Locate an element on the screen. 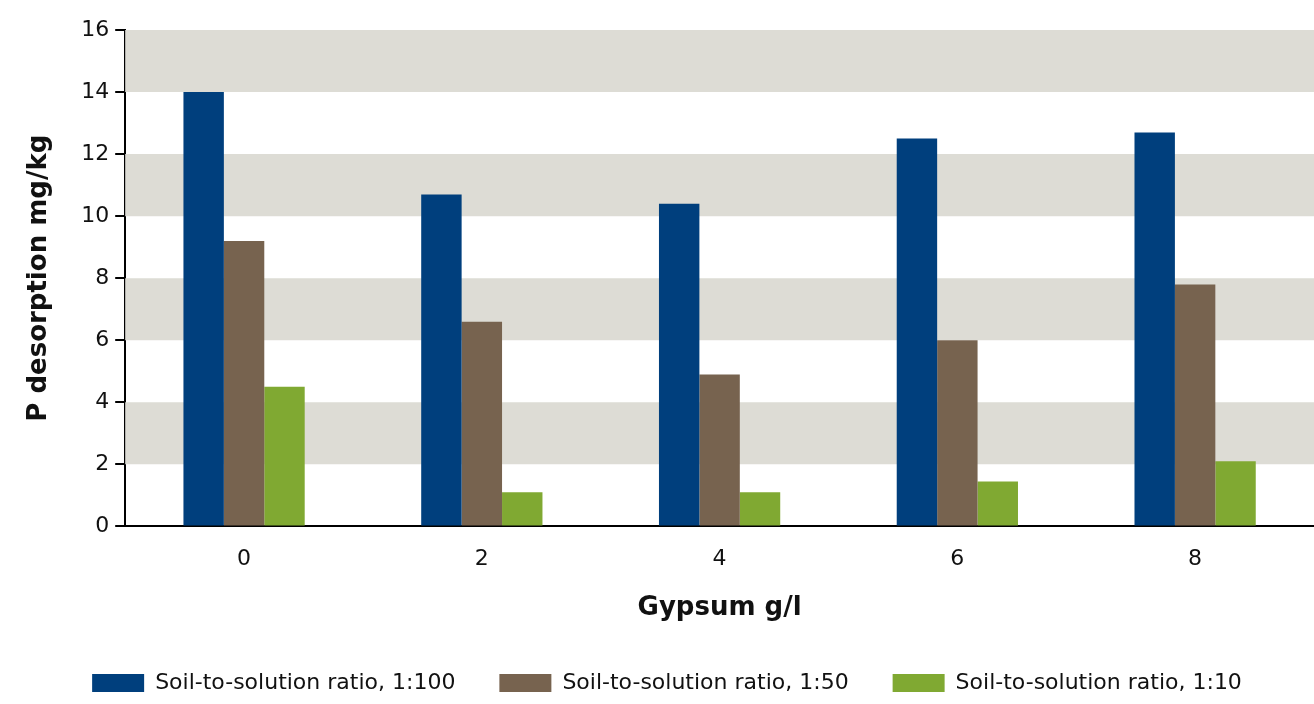 The height and width of the screenshot is (704, 1314). x-tick-label: 6 is located at coordinates (957, 558).